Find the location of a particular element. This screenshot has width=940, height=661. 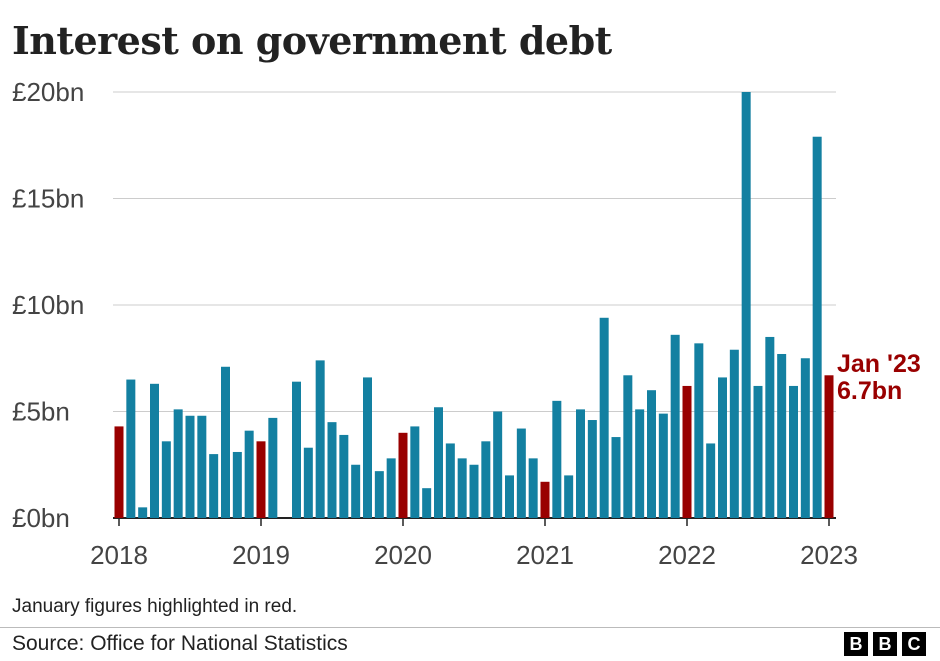

x-tick-label: 2020 is located at coordinates (403, 555).